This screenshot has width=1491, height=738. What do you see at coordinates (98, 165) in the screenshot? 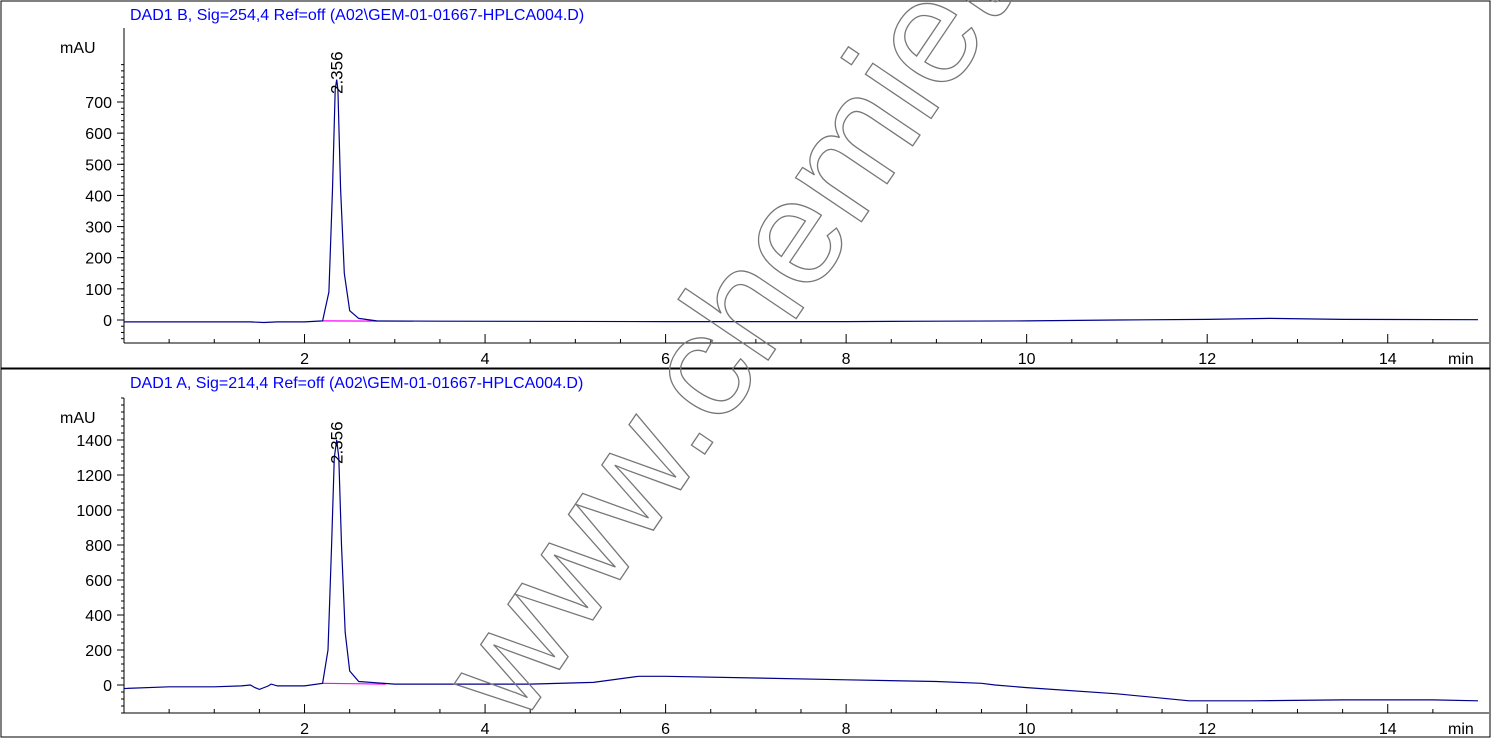
I see `y-tick-label: 500` at bounding box center [98, 165].